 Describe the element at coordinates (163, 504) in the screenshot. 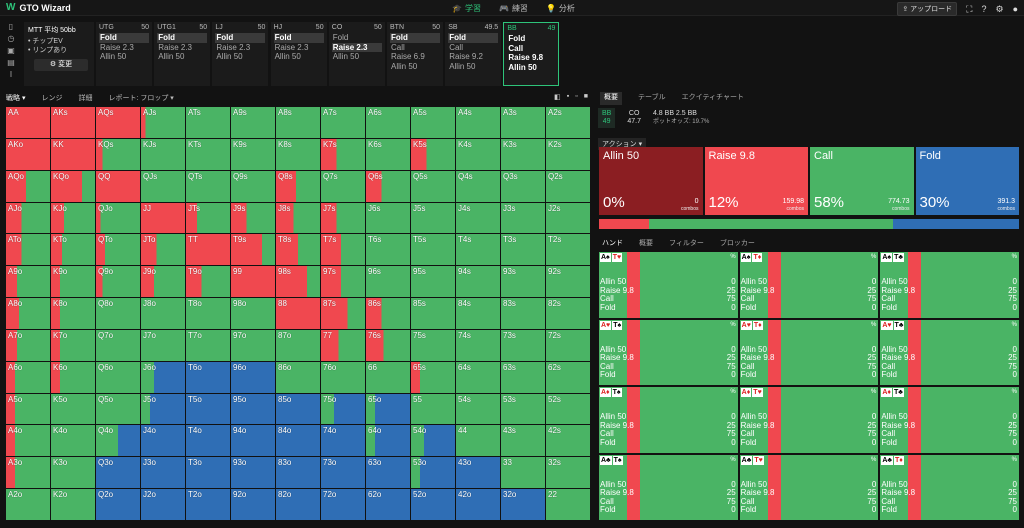

I see `hand-cell: J2o` at that location.